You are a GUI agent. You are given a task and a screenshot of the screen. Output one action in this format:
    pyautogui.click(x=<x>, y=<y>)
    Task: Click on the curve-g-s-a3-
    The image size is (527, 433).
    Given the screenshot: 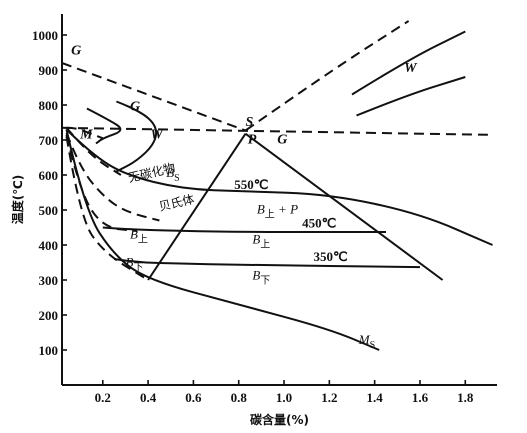 What is the action you would take?
    pyautogui.click(x=153, y=97)
    